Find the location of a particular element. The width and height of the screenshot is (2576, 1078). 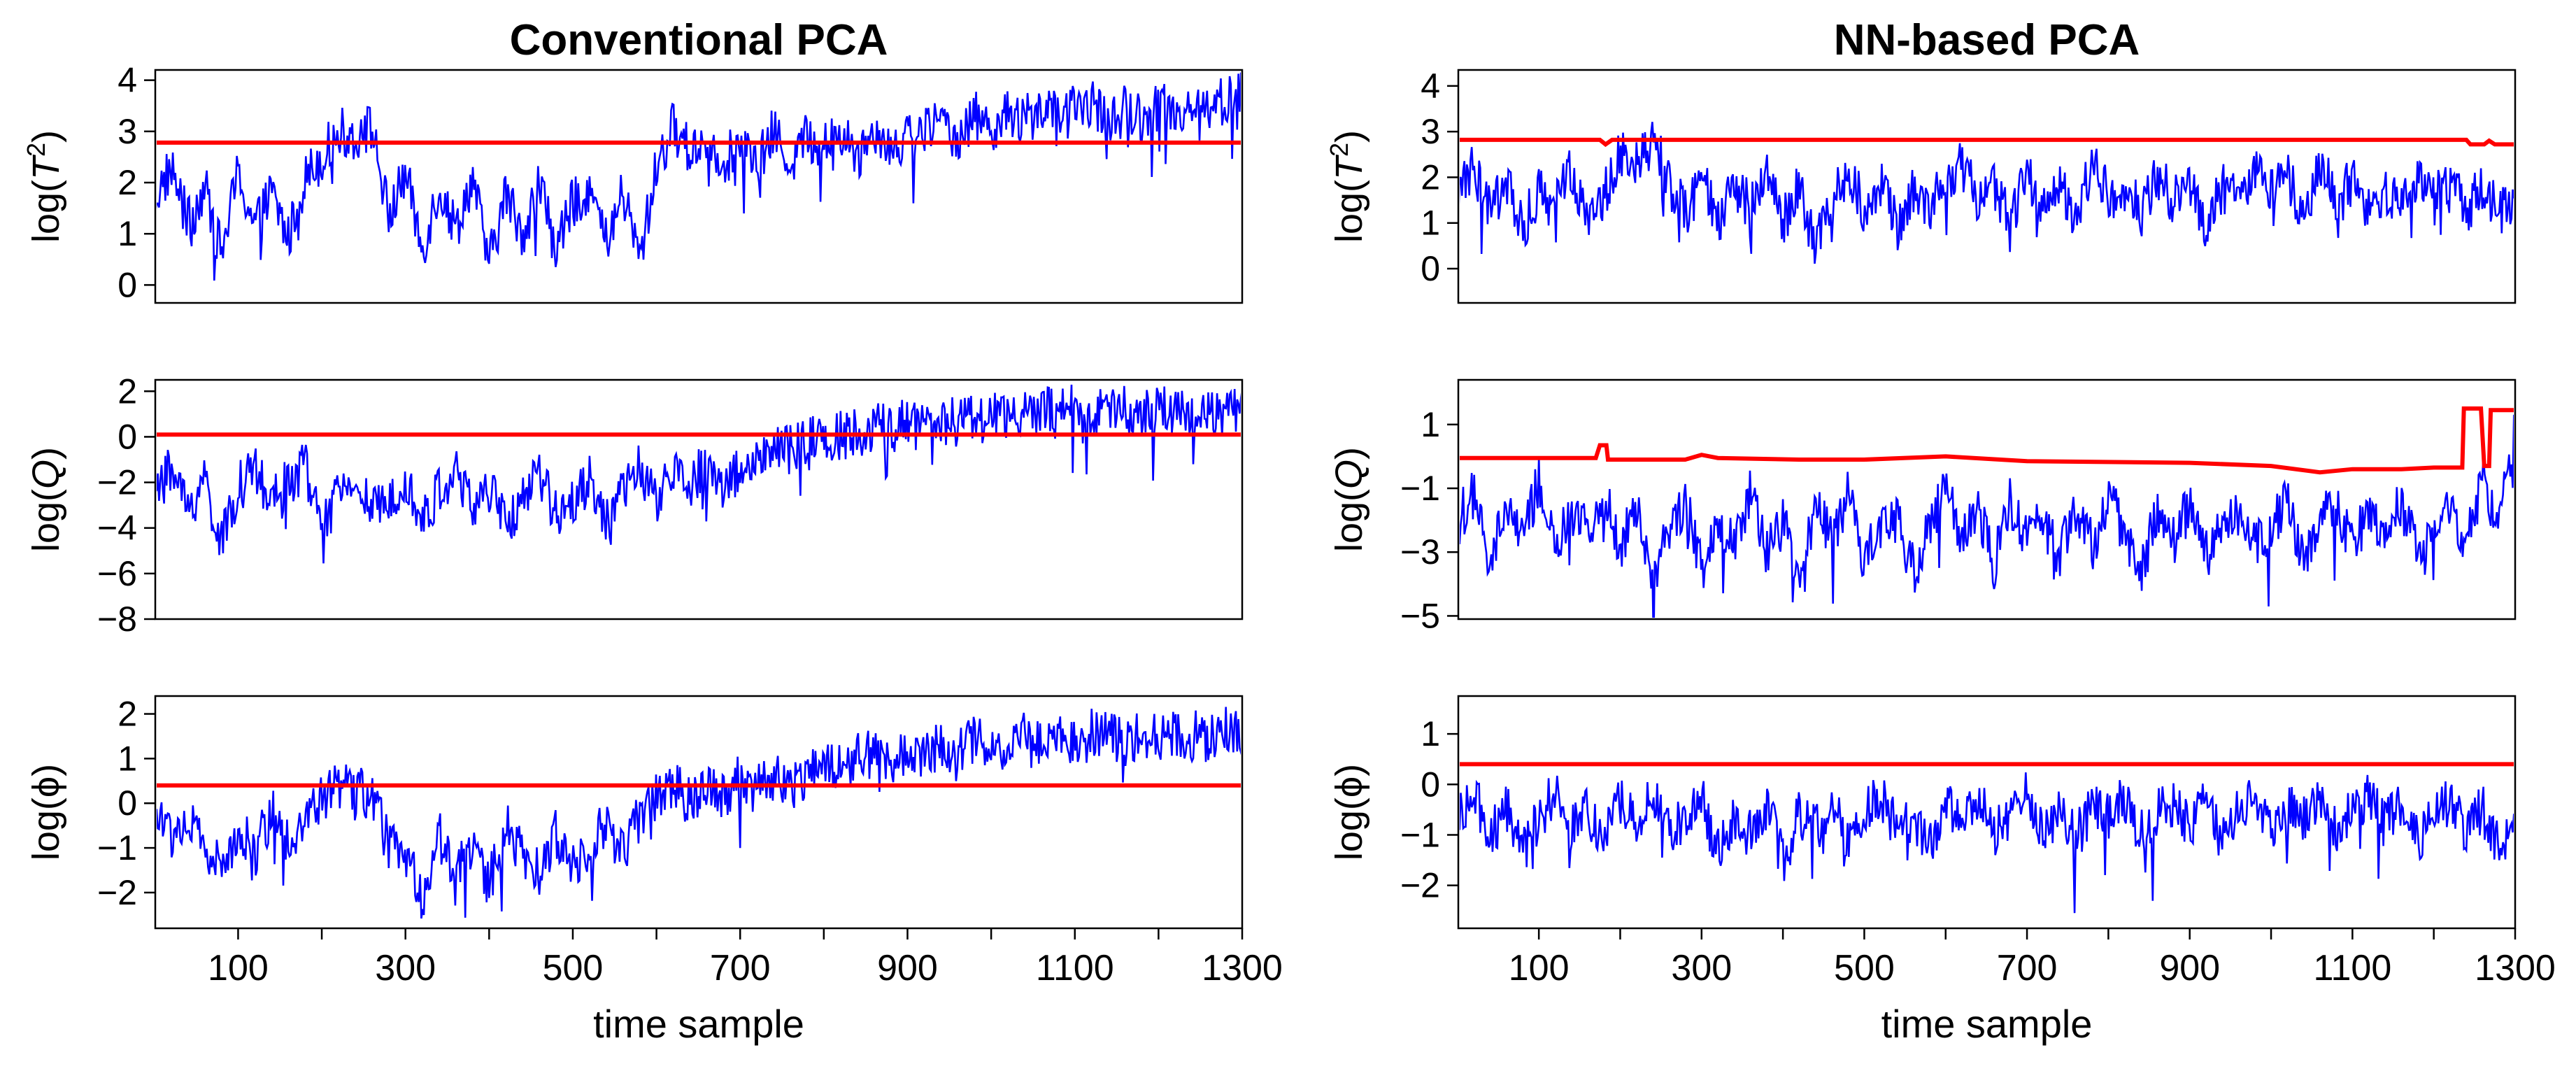

y-tick-label: −4 is located at coordinates (117, 529).